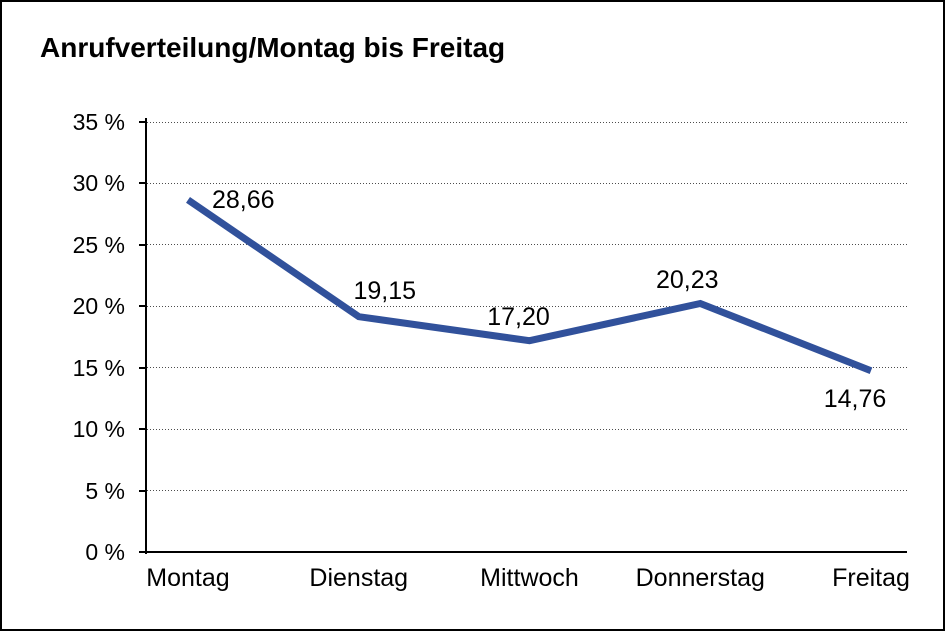  Describe the element at coordinates (687, 280) in the screenshot. I see `data-label-donnerstag: 20,23` at that location.